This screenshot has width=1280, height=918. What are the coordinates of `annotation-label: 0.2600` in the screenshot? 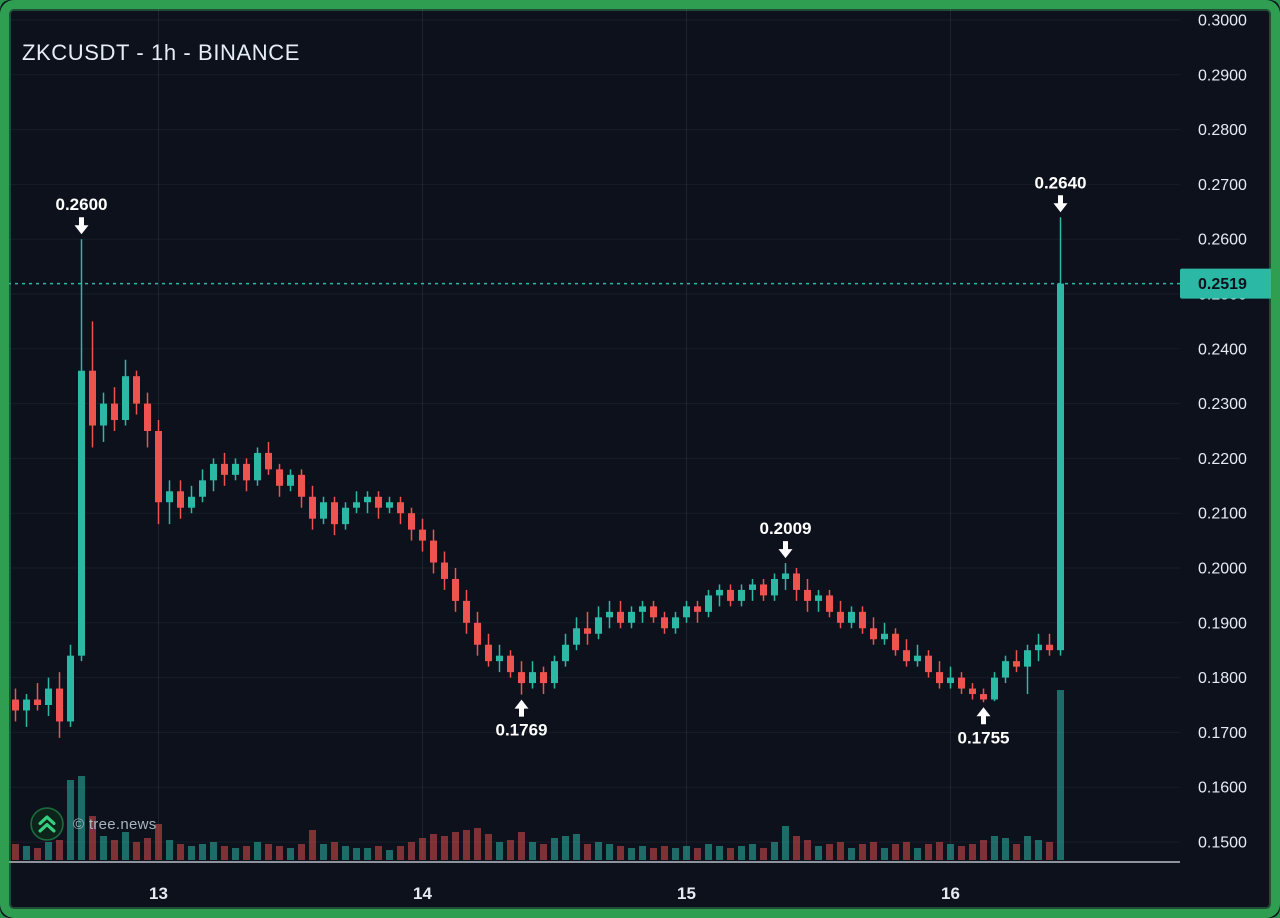 It's located at (82, 204).